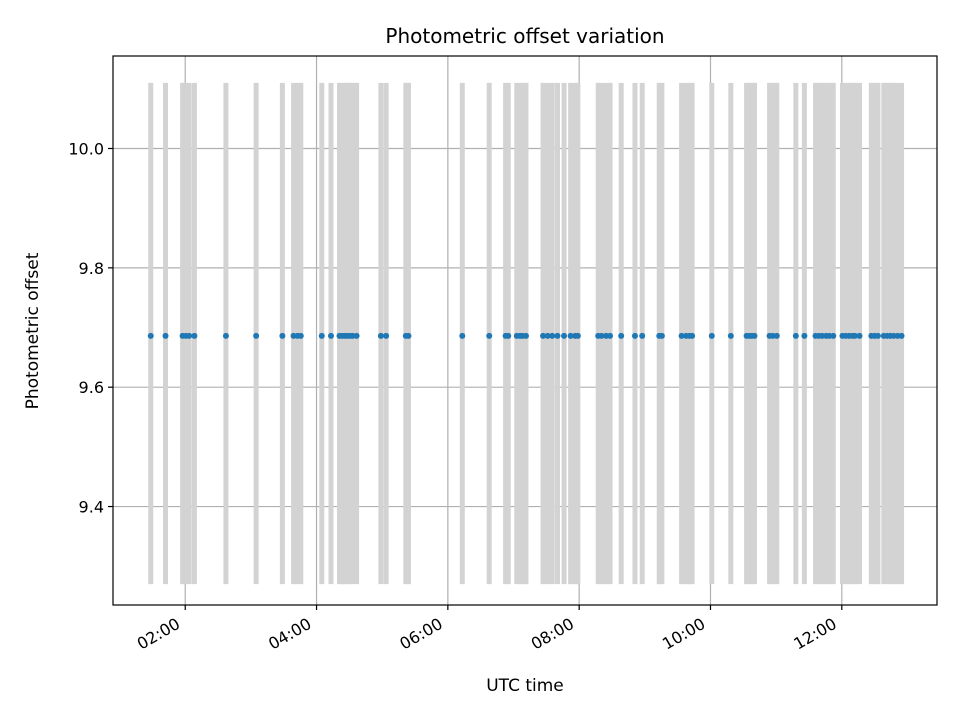 The height and width of the screenshot is (720, 960). I want to click on y-tick-label: 9.6, so click(91, 387).